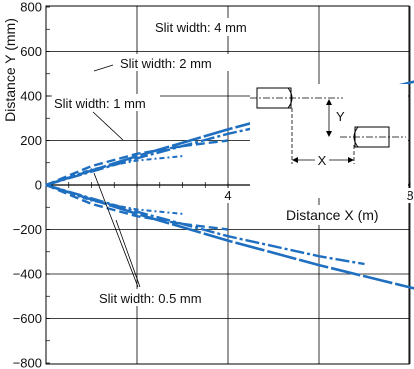  Describe the element at coordinates (108, 126) in the screenshot. I see `annotation-1mm-leader` at that location.